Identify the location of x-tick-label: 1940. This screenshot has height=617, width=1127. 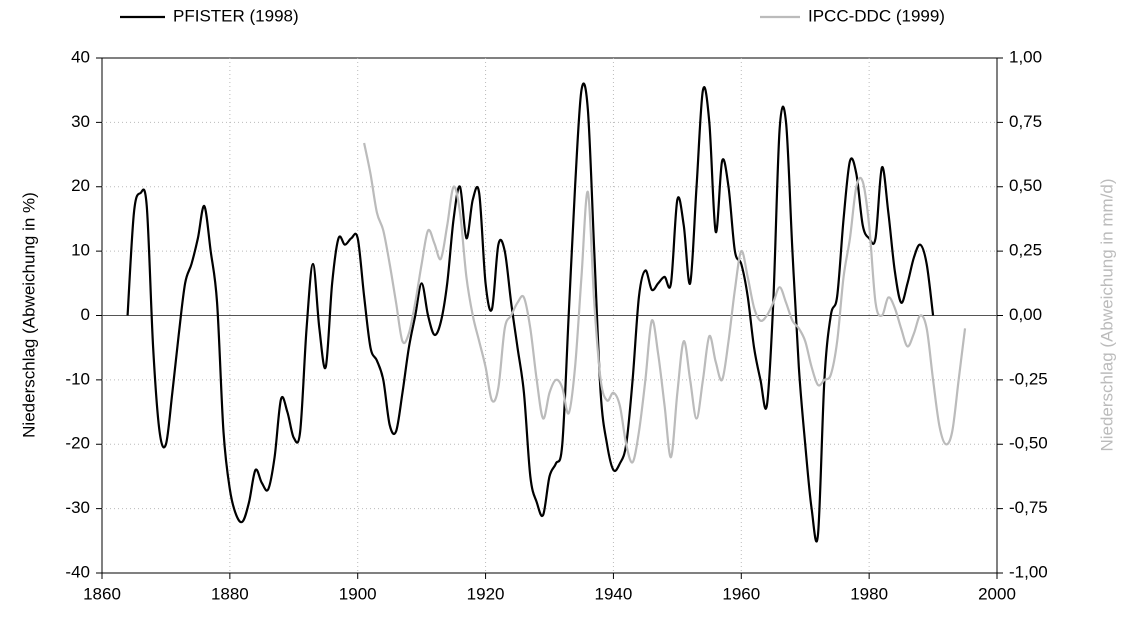
(614, 593).